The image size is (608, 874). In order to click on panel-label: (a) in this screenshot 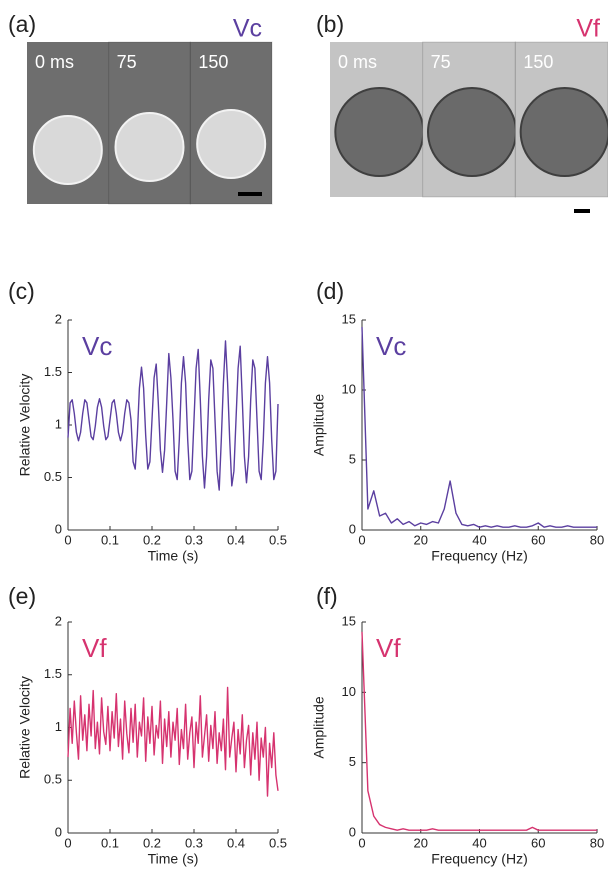, I will do `click(22, 24)`.